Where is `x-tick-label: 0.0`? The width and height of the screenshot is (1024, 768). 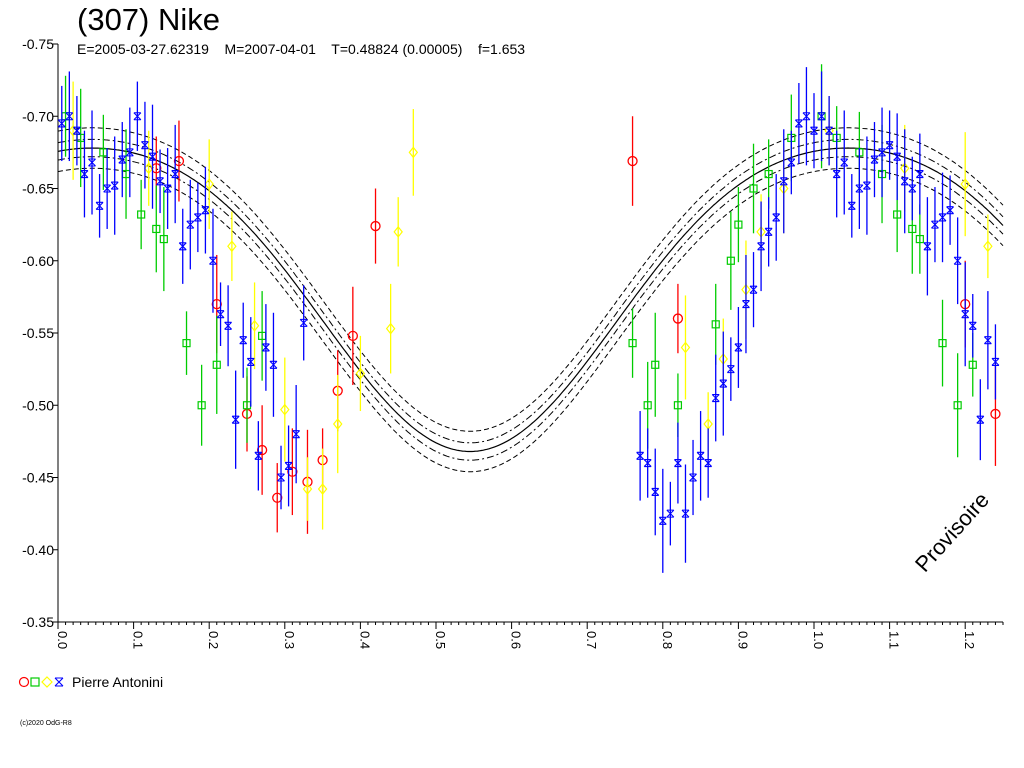
x-tick-label: 0.0 is located at coordinates (62, 640).